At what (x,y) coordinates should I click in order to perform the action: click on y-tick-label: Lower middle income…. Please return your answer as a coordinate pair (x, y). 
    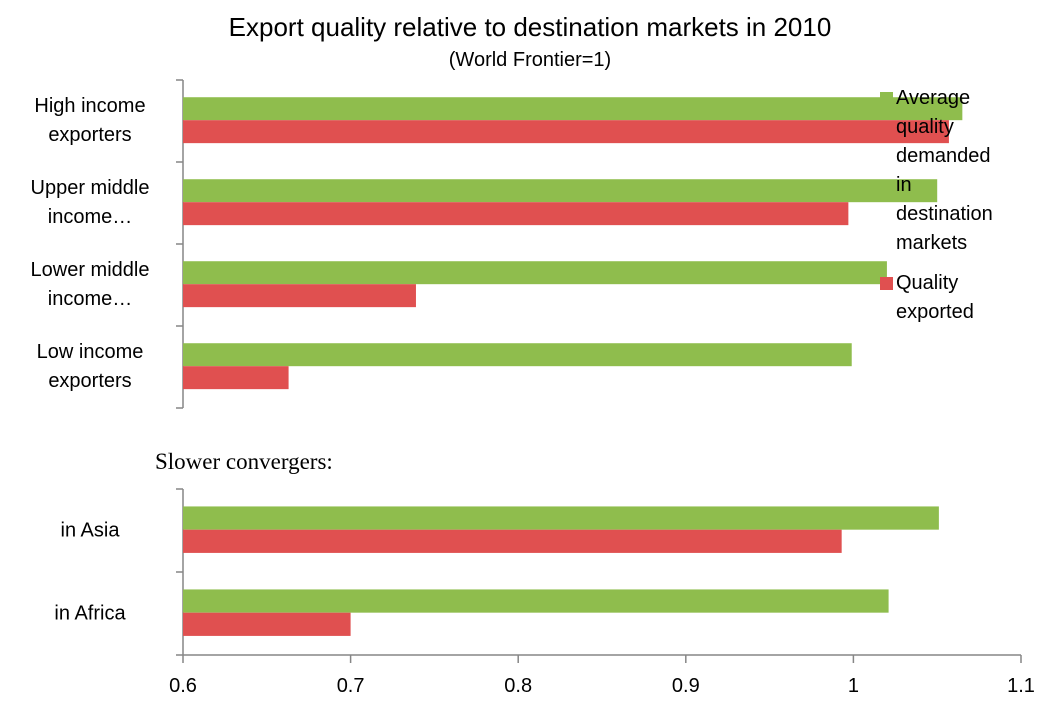
    Looking at the image, I should click on (90, 284).